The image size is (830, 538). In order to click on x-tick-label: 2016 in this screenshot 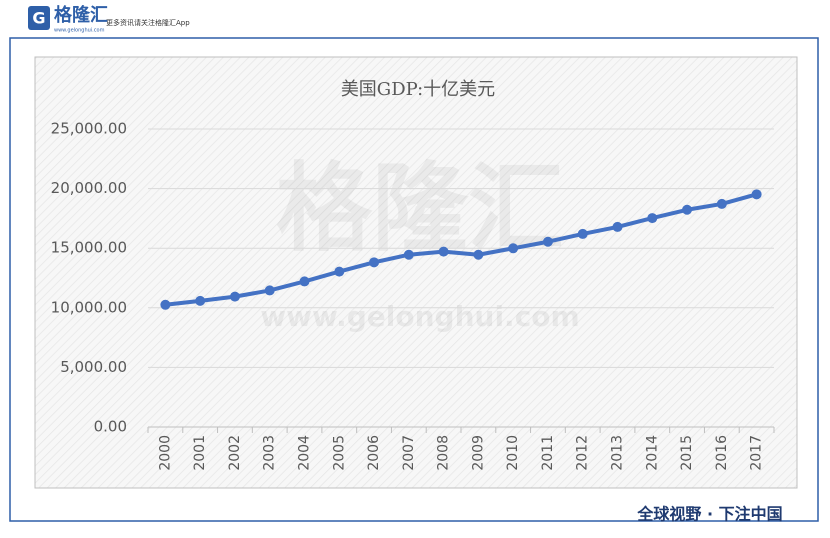, I will do `click(722, 453)`.